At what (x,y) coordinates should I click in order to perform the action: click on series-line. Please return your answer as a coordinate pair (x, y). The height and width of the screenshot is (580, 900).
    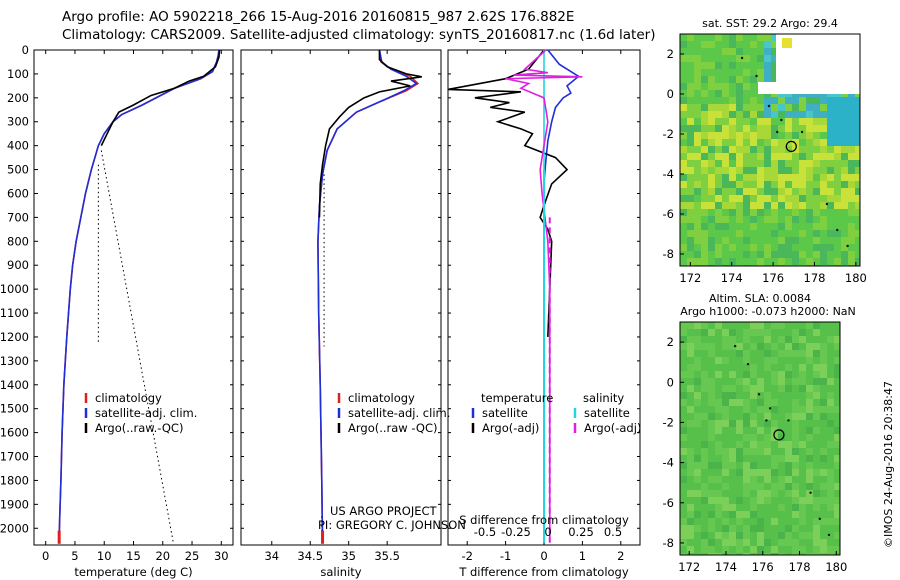
    Looking at the image, I should click on (367, 296).